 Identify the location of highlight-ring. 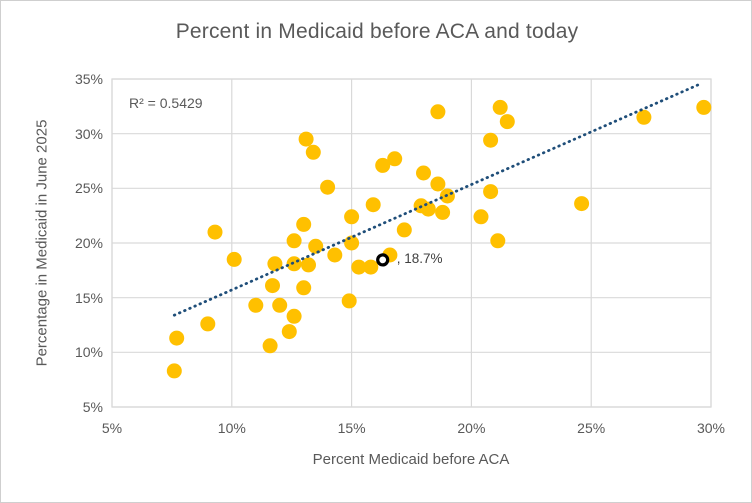
(383, 260).